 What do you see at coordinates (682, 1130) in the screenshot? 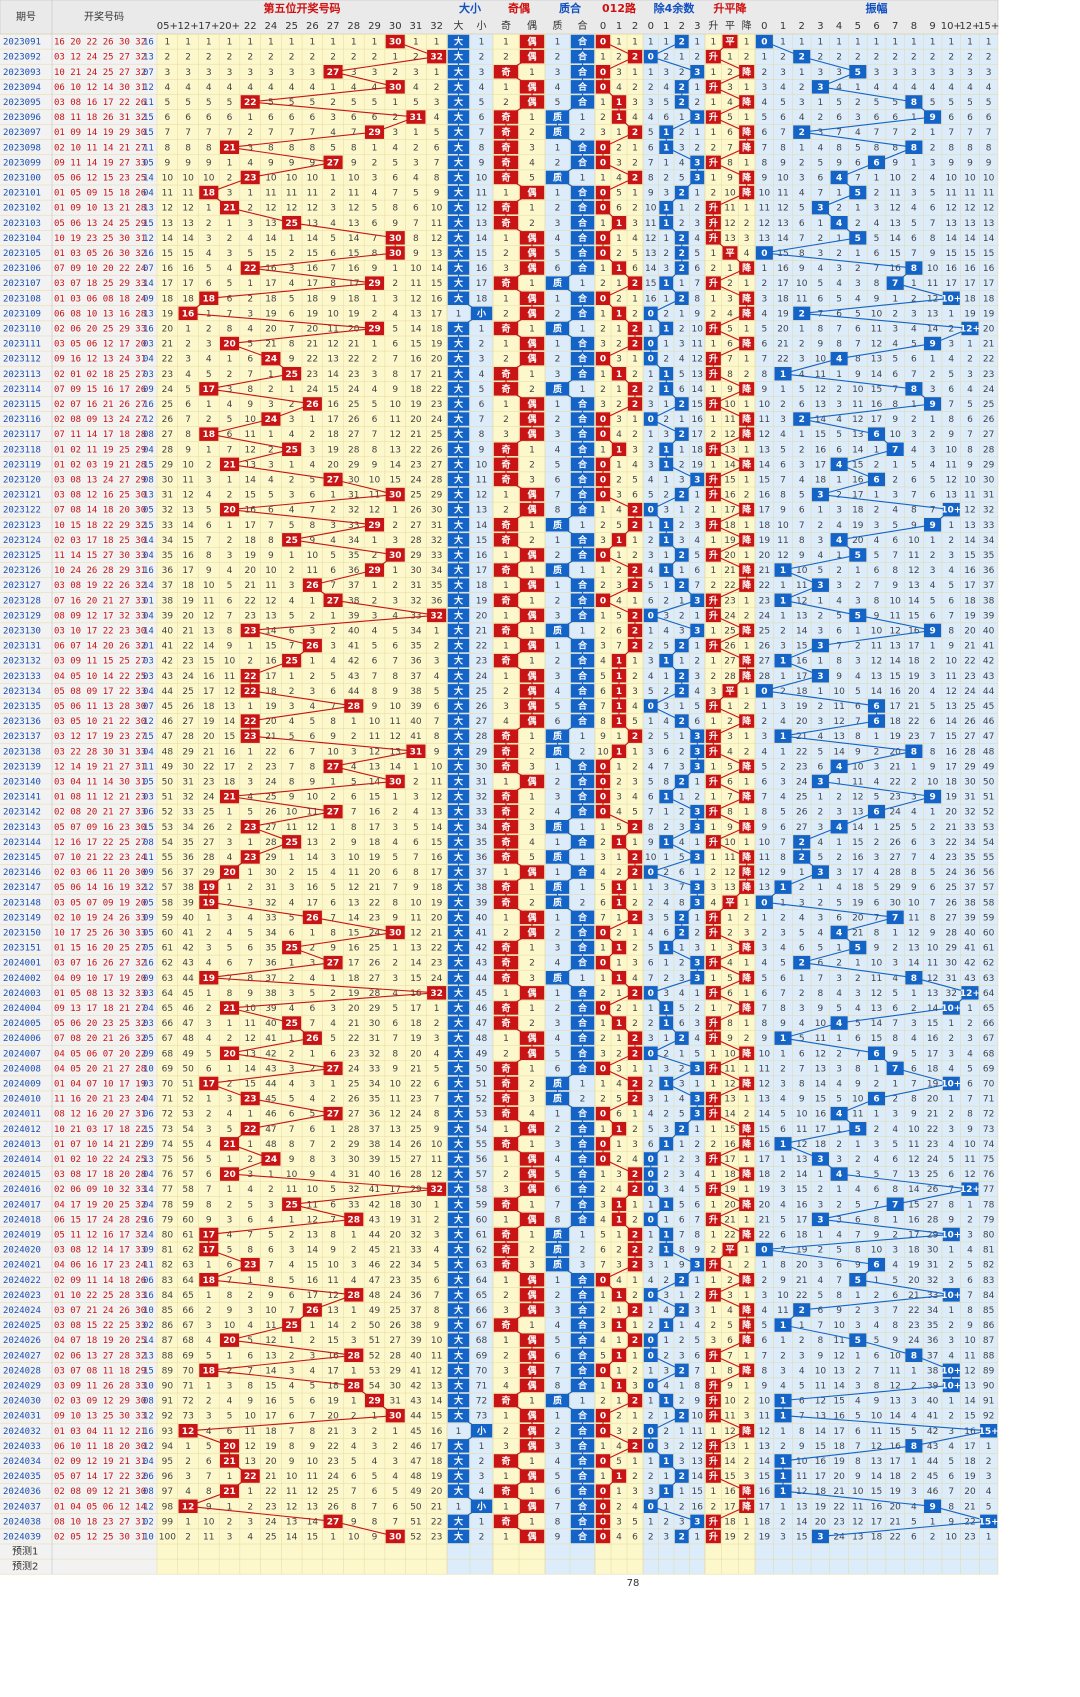
I see `mod4-marker-label: 2` at bounding box center [682, 1130].